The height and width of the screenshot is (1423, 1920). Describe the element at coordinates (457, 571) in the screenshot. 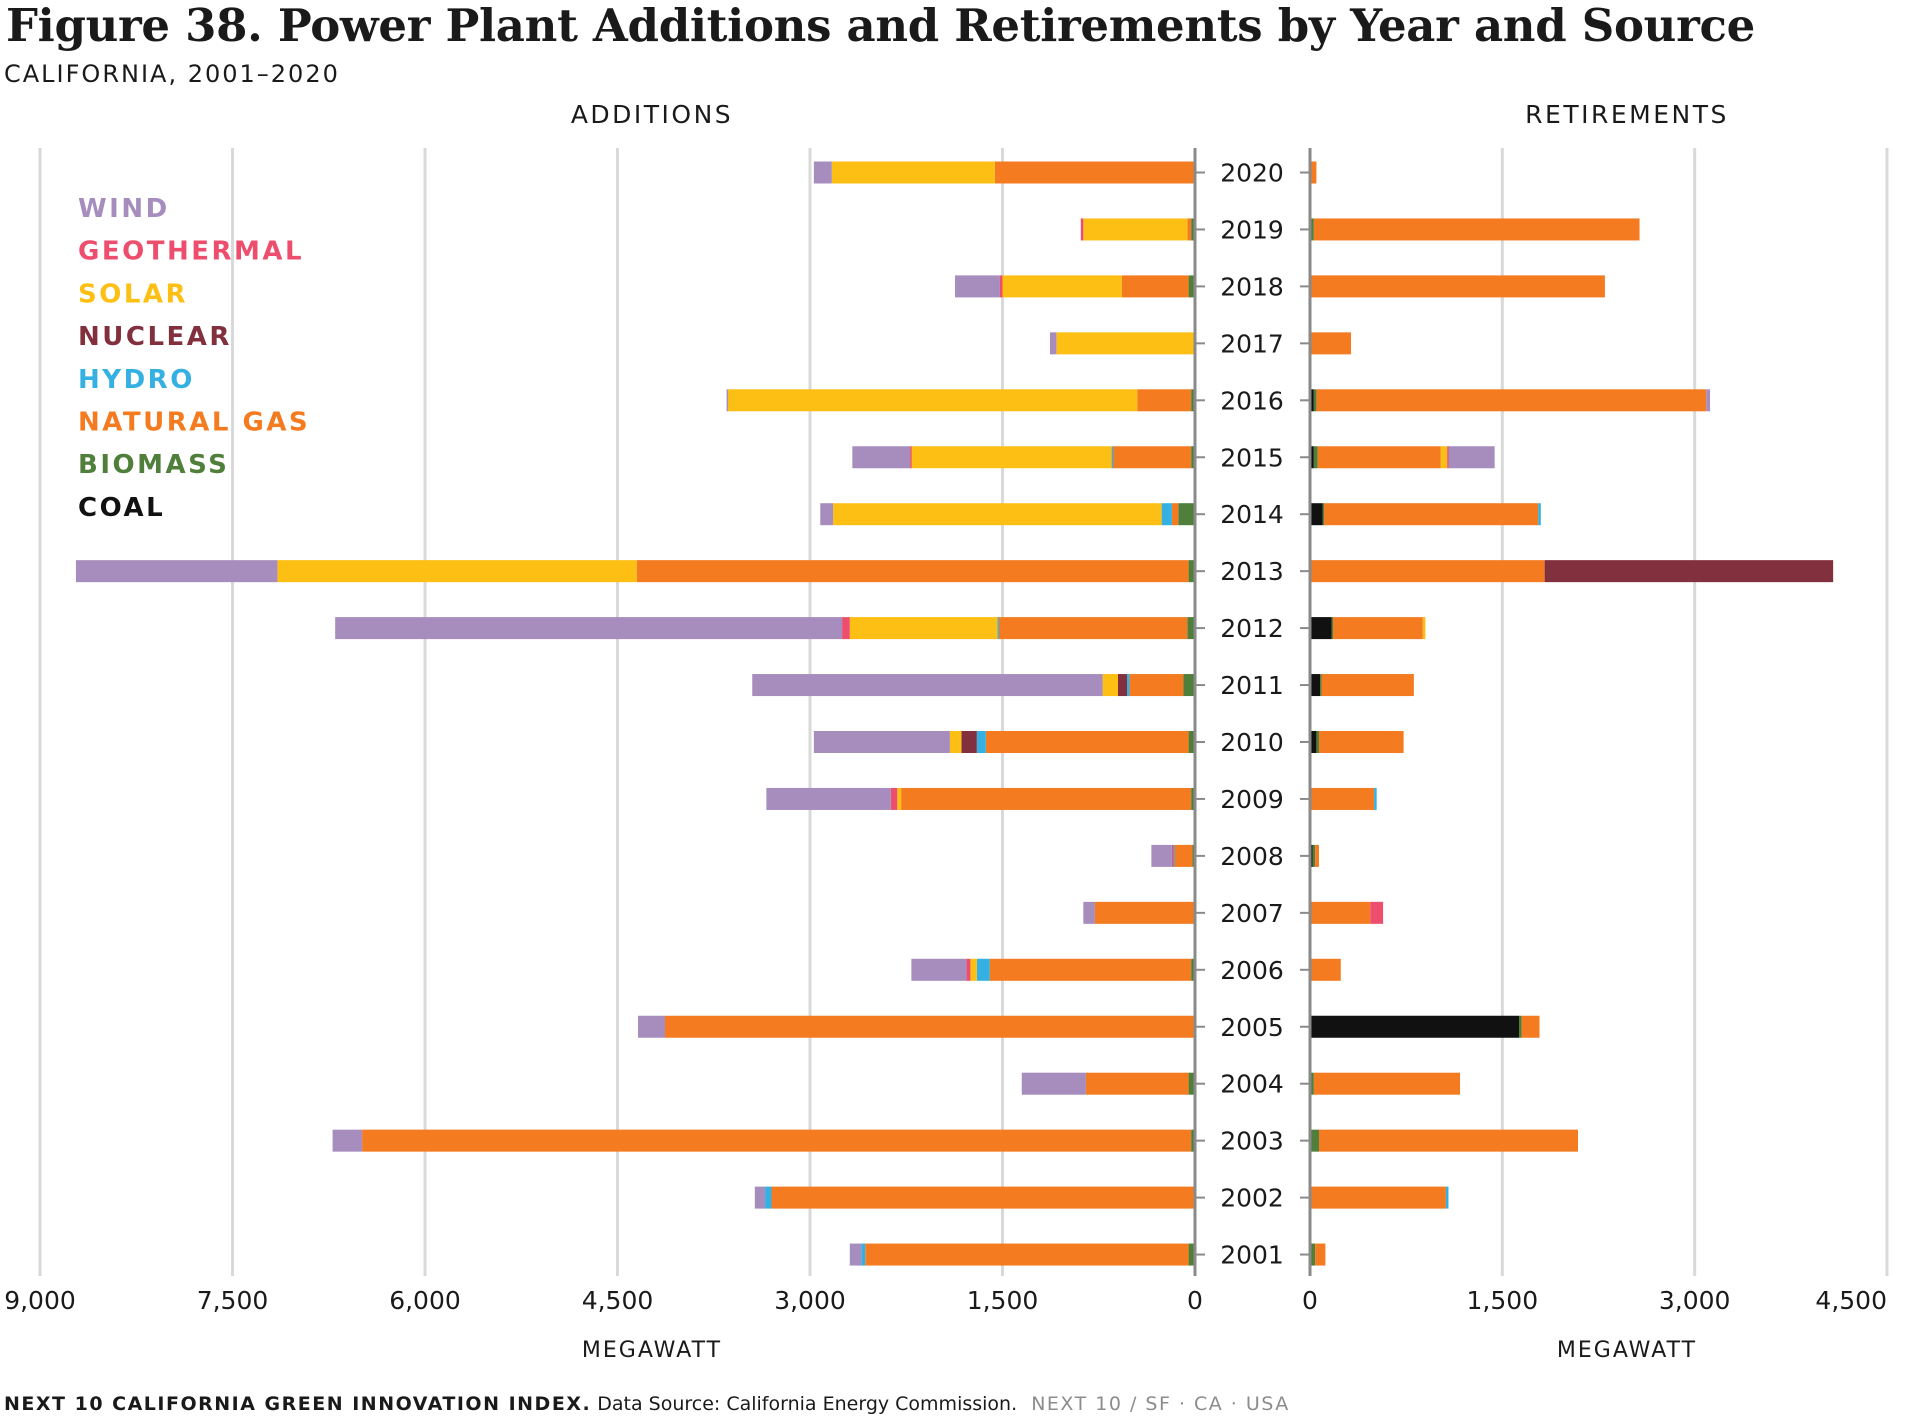

I see `bar-additions-2013-solar` at that location.